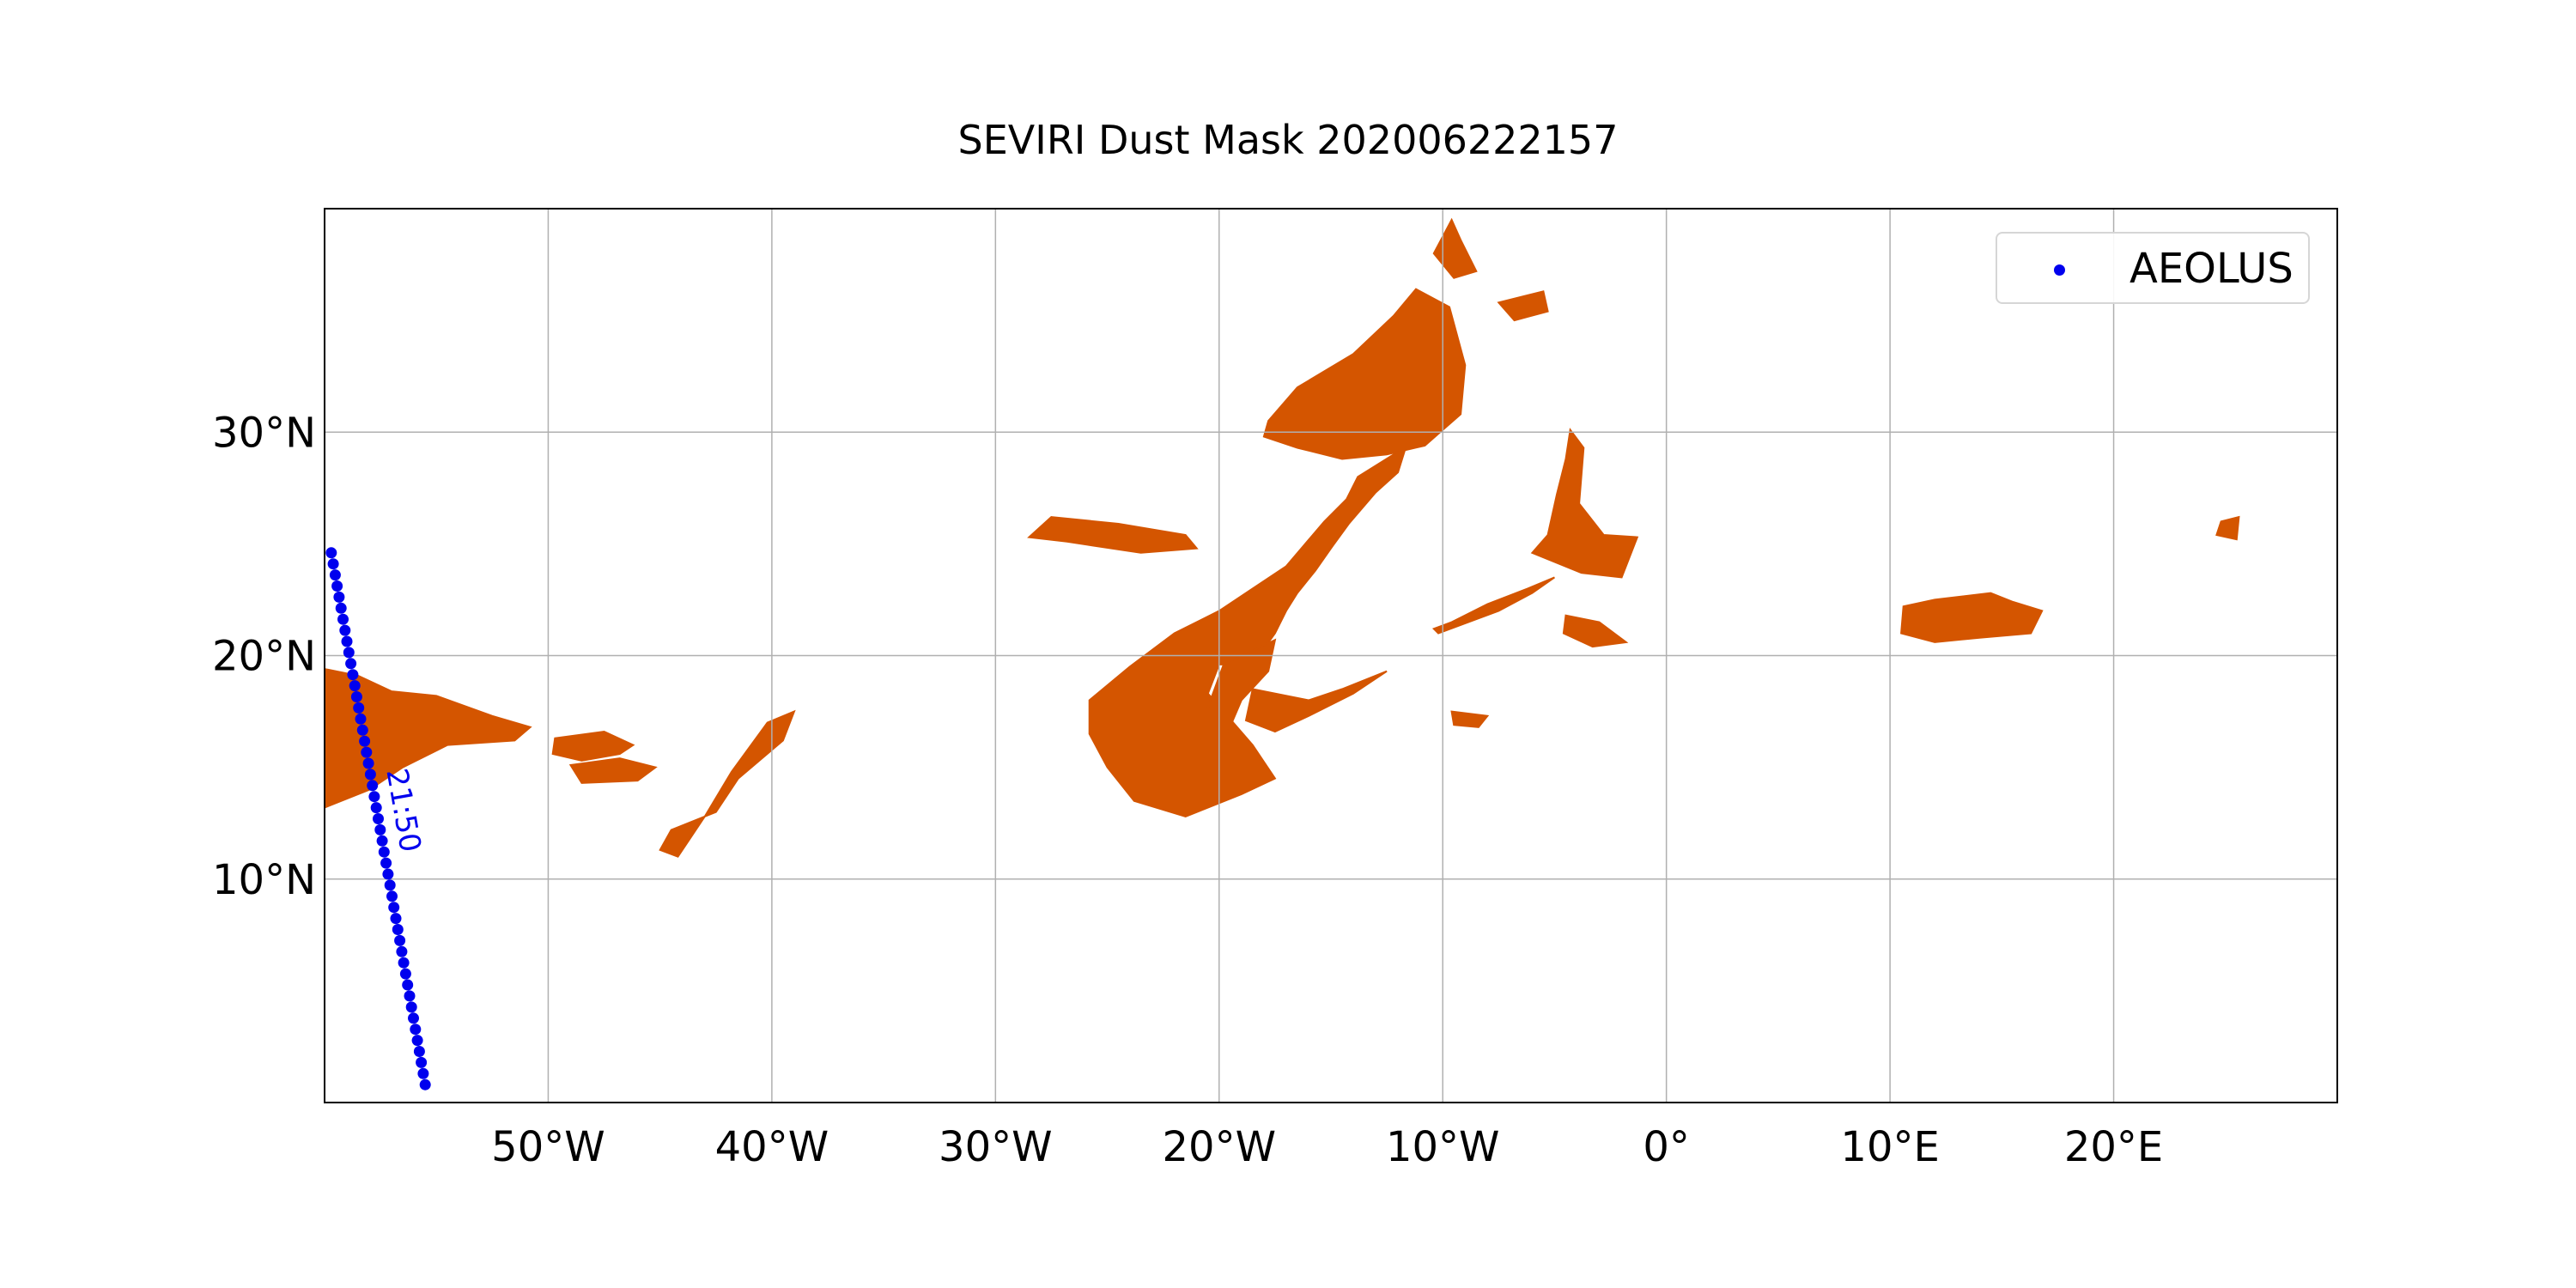  Describe the element at coordinates (1364, 374) in the screenshot. I see `dust-region-north-plume` at that location.